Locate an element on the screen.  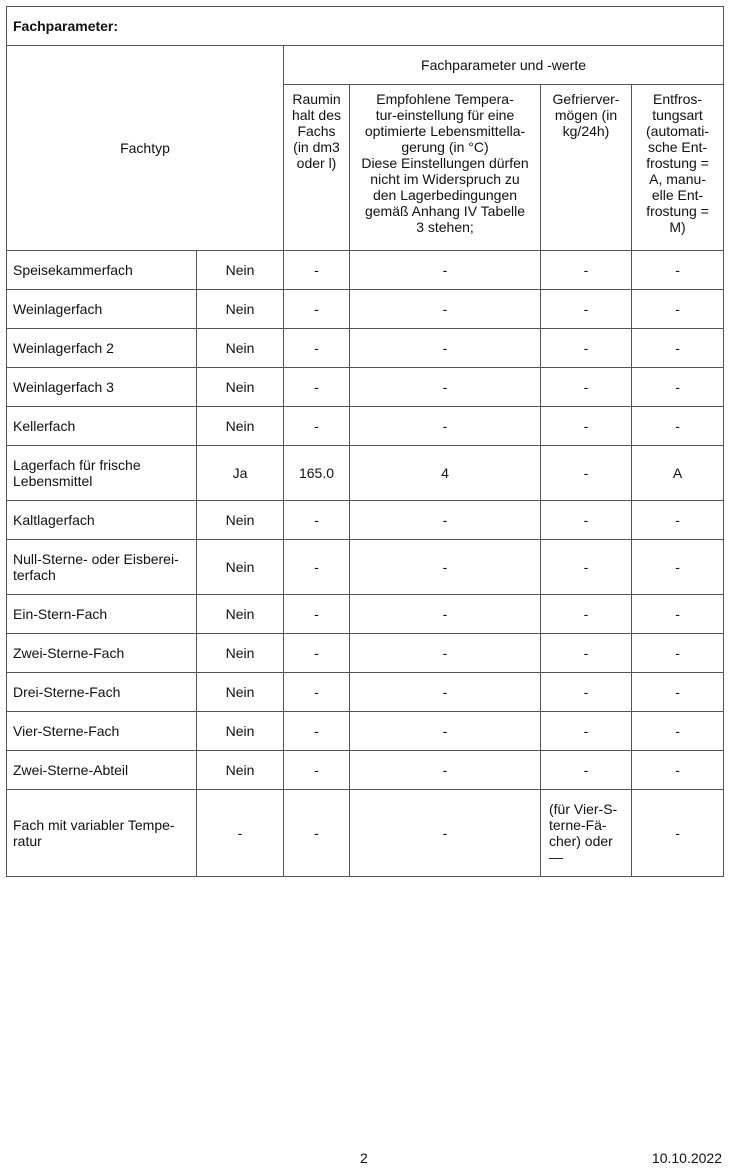
cell-present: - is located at coordinates (240, 833).